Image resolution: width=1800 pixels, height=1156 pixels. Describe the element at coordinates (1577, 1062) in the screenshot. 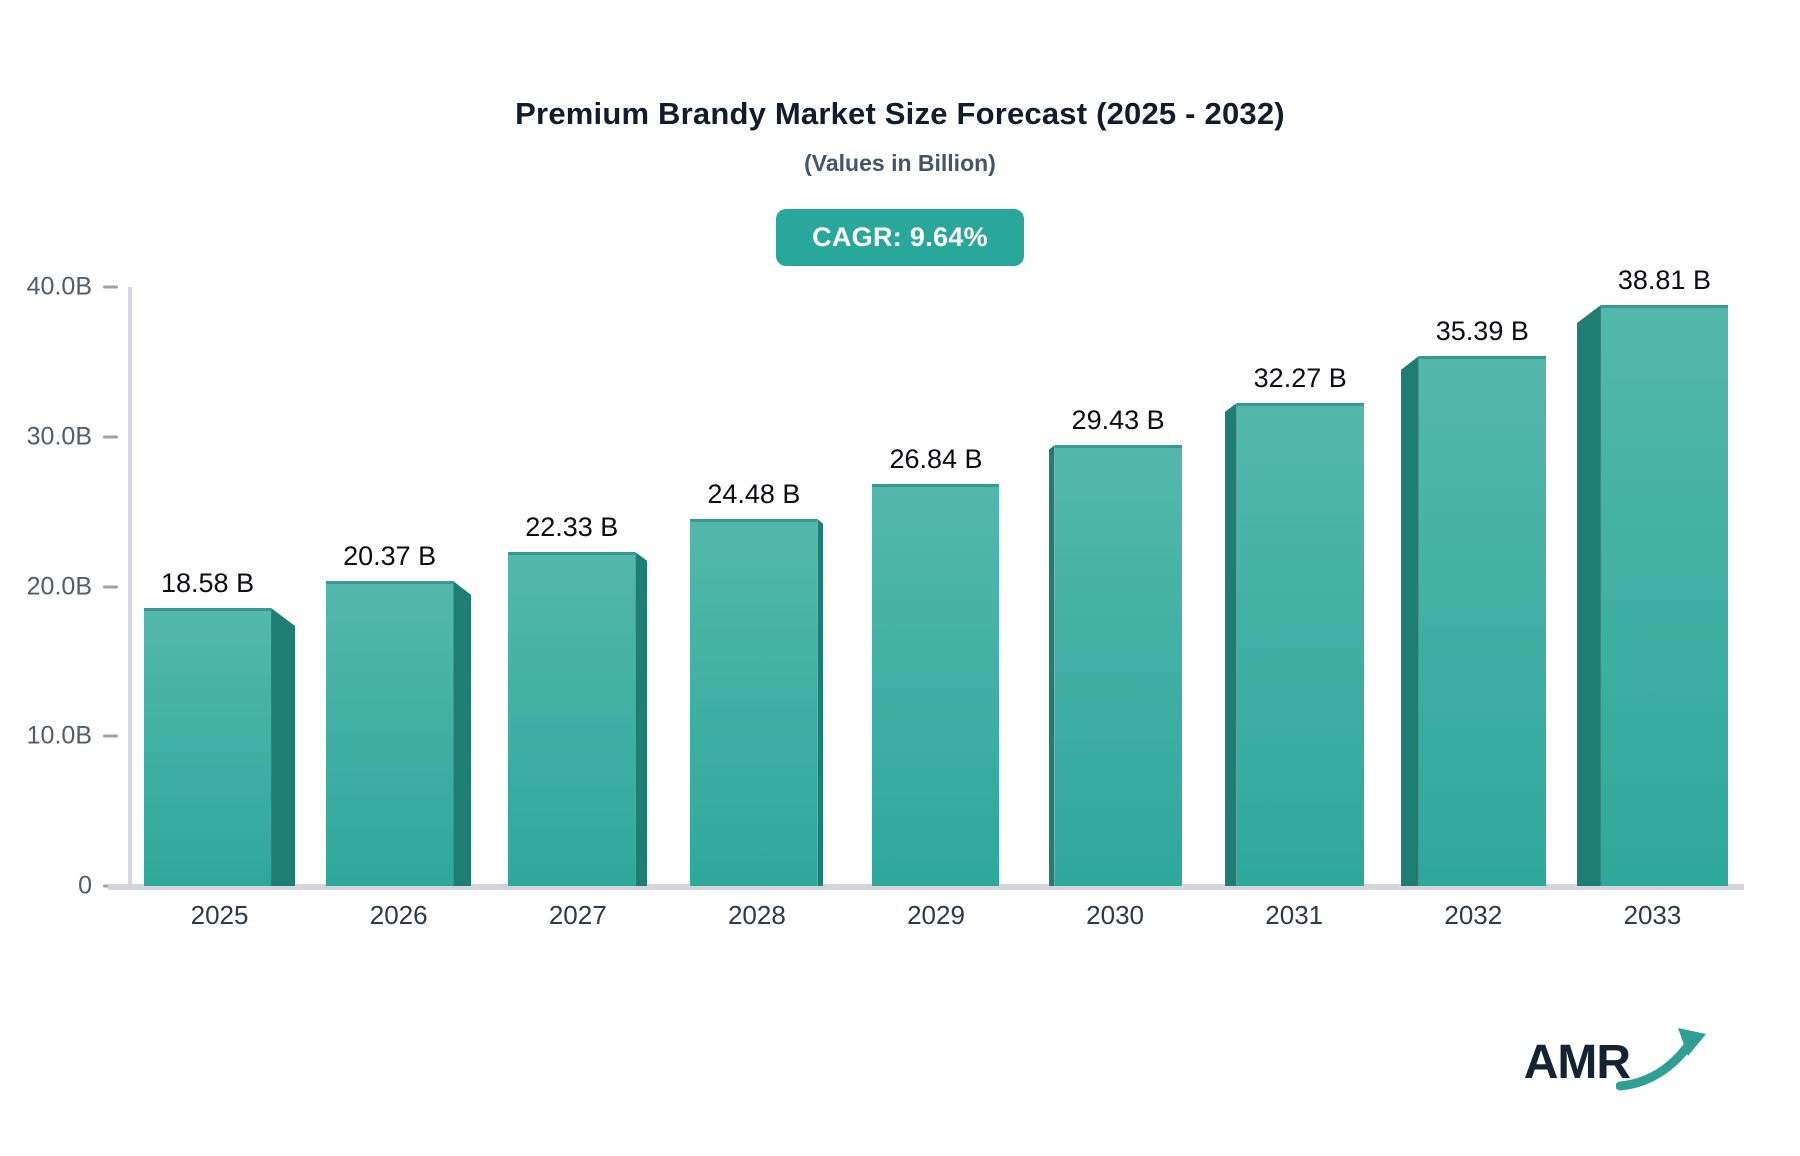

I see `amr-logo-text: AMR` at that location.